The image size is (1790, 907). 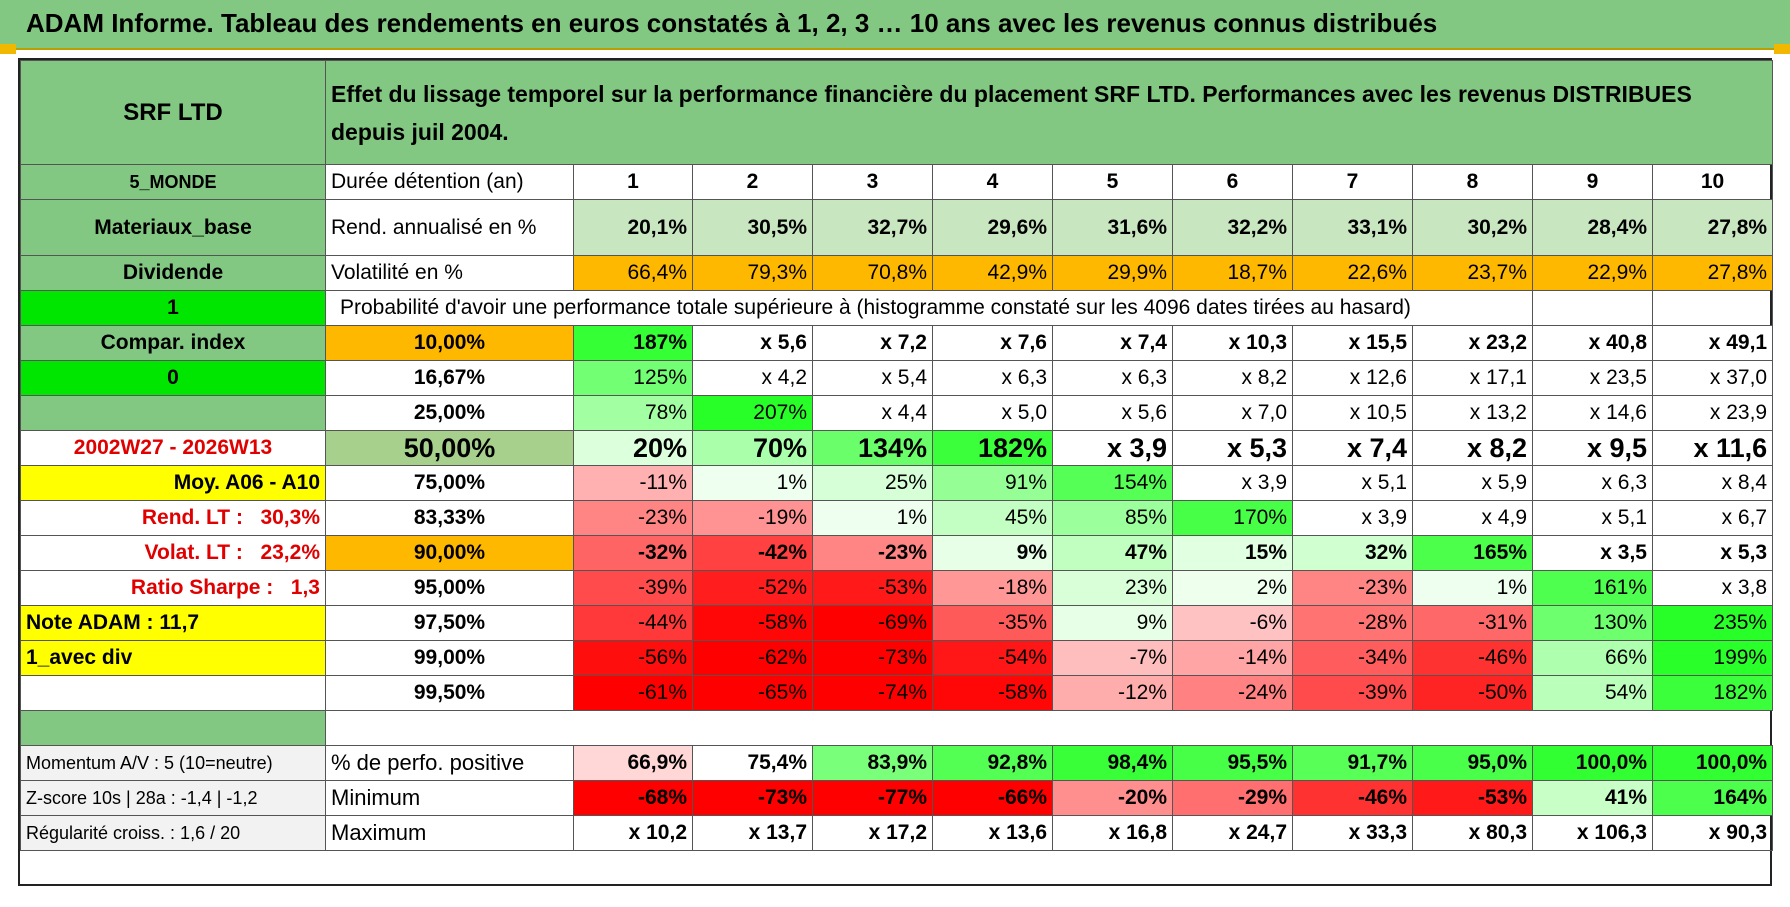 What do you see at coordinates (1592, 588) in the screenshot?
I see `probability-value: 161%` at bounding box center [1592, 588].